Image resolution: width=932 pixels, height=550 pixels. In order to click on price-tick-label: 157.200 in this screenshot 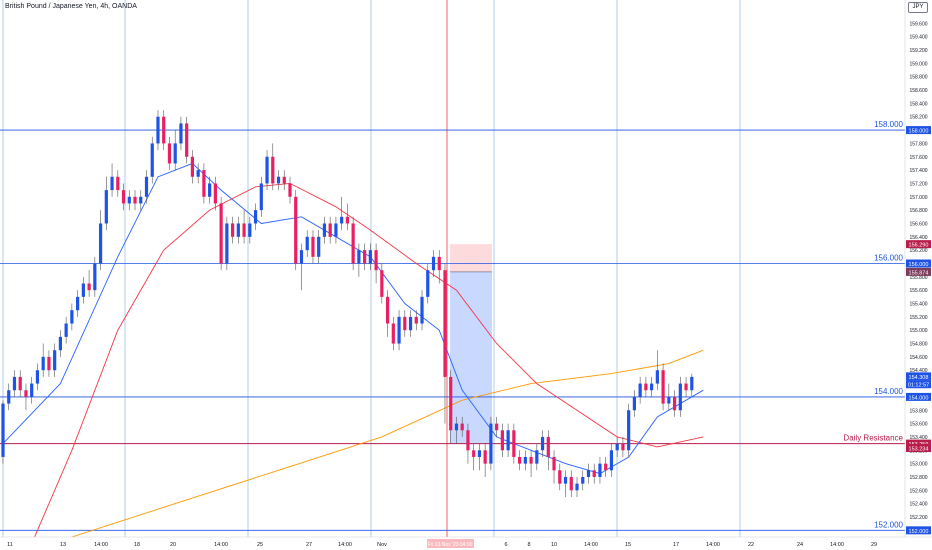, I will do `click(918, 184)`.